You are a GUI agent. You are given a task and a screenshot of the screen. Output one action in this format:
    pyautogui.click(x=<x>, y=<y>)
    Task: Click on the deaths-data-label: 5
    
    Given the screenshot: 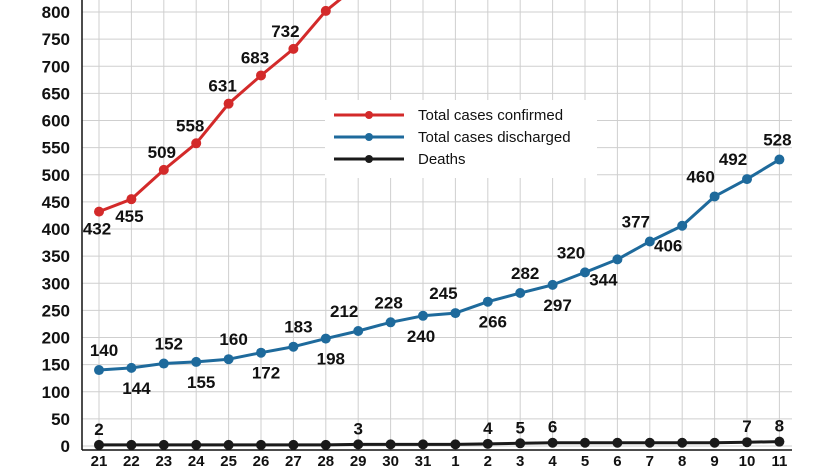 What is the action you would take?
    pyautogui.click(x=519, y=427)
    